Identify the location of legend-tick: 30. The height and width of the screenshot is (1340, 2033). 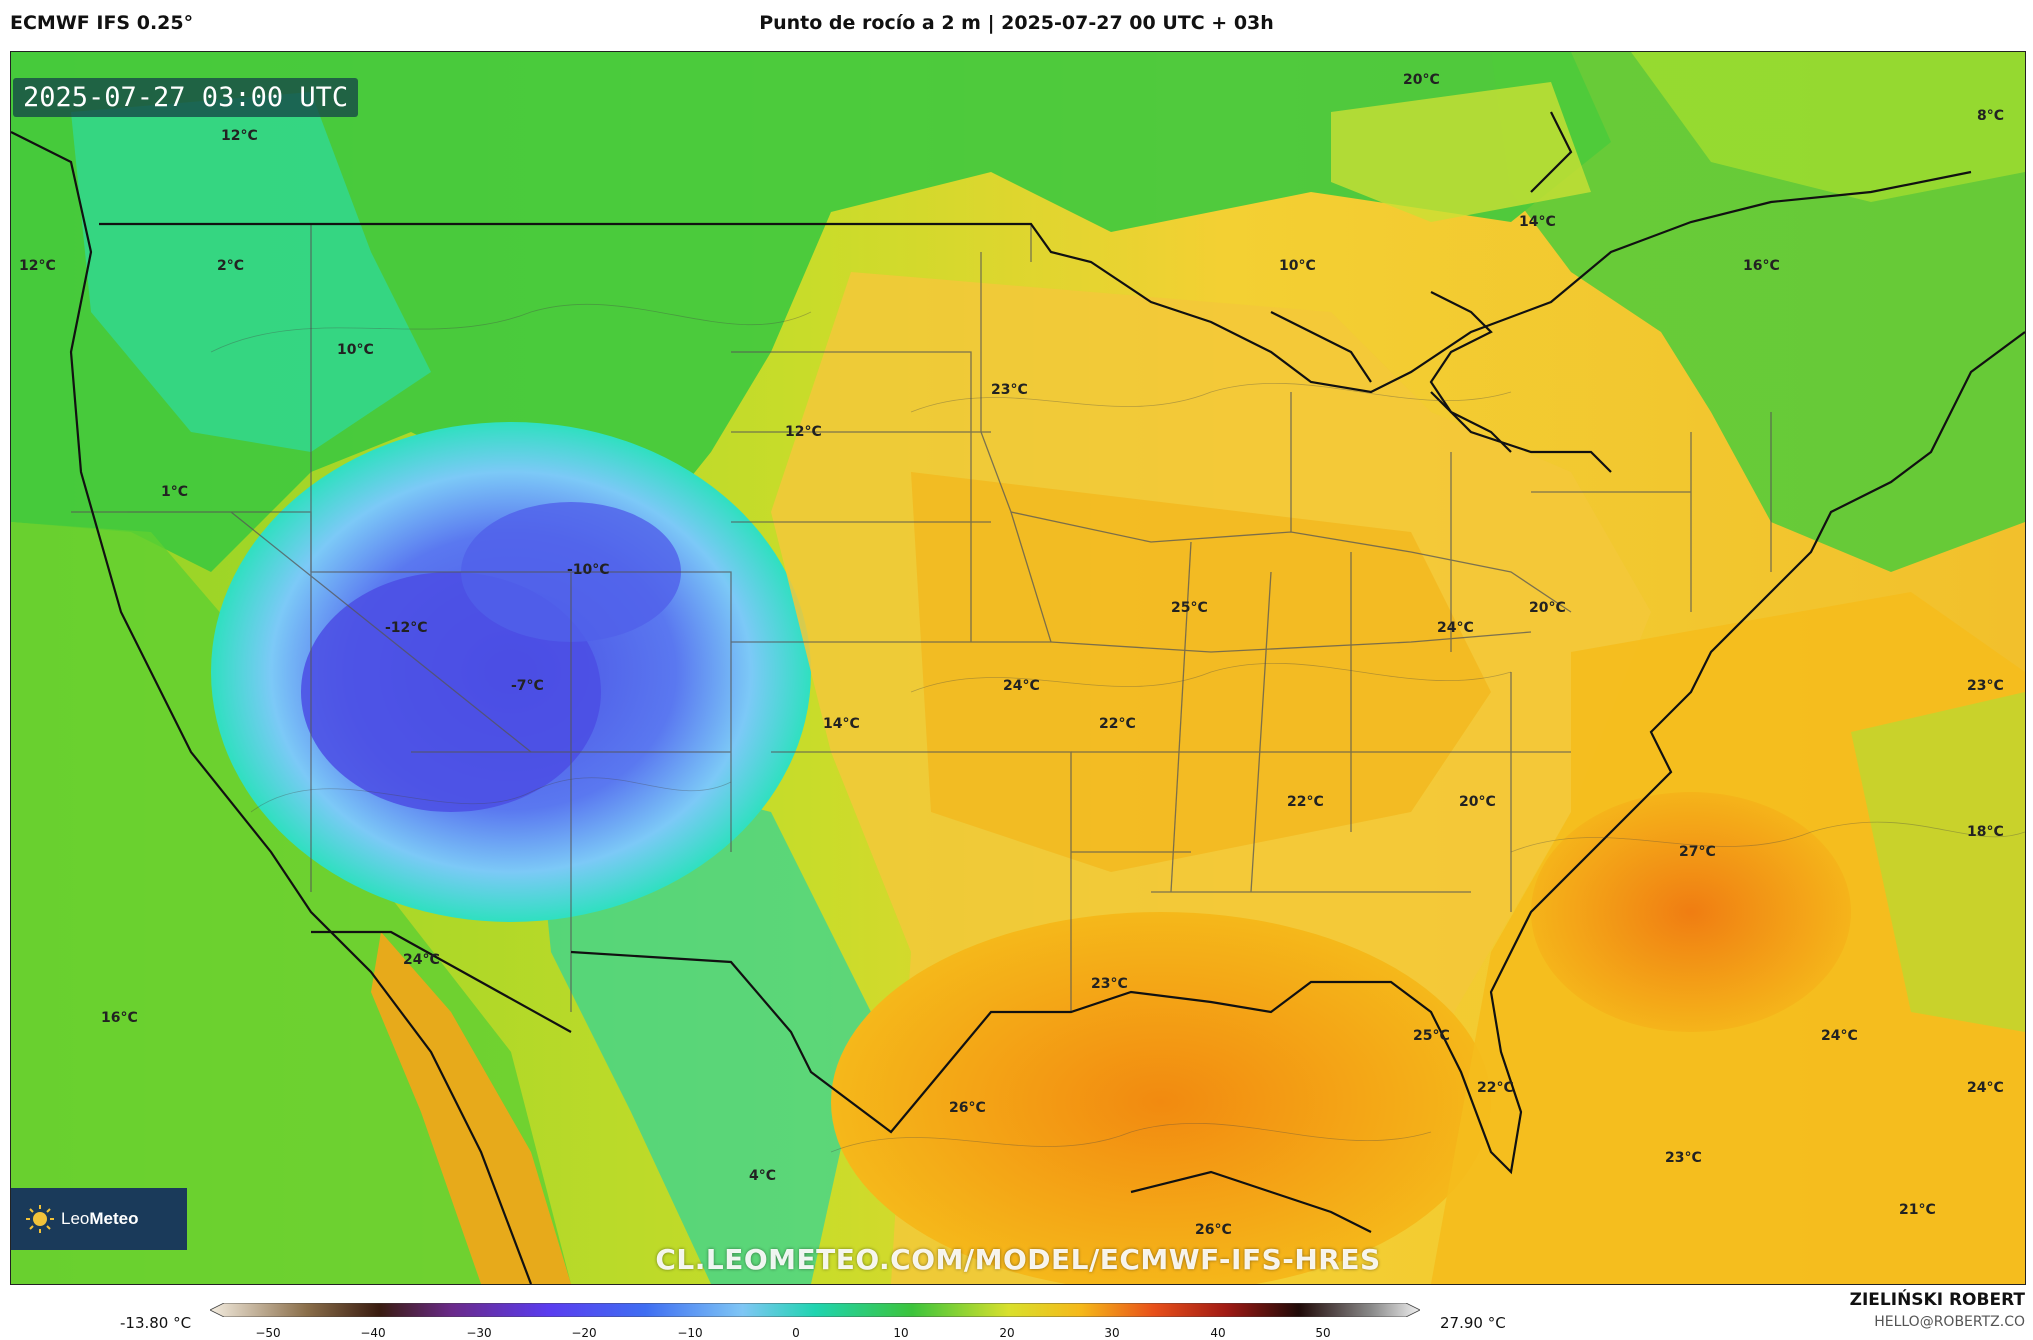
(1112, 1333).